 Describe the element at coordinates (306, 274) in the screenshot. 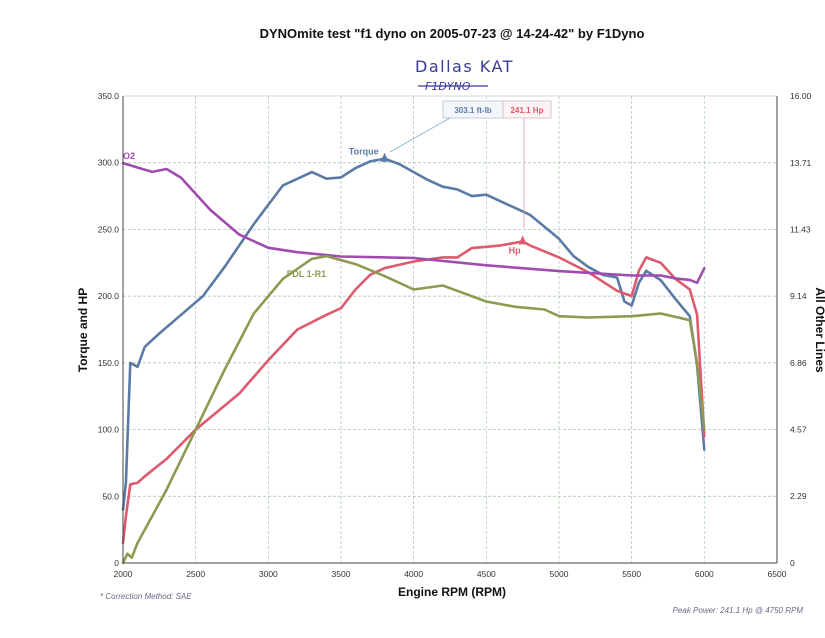

I see `series-label-fdl: FDL 1-R1` at that location.